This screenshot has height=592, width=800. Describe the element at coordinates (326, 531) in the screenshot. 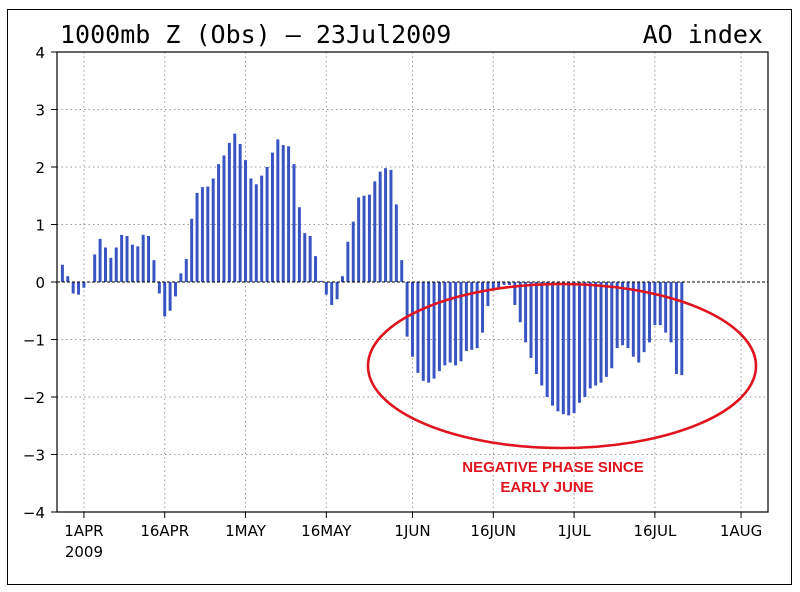

I see `x-tick-label: 16MAY` at that location.